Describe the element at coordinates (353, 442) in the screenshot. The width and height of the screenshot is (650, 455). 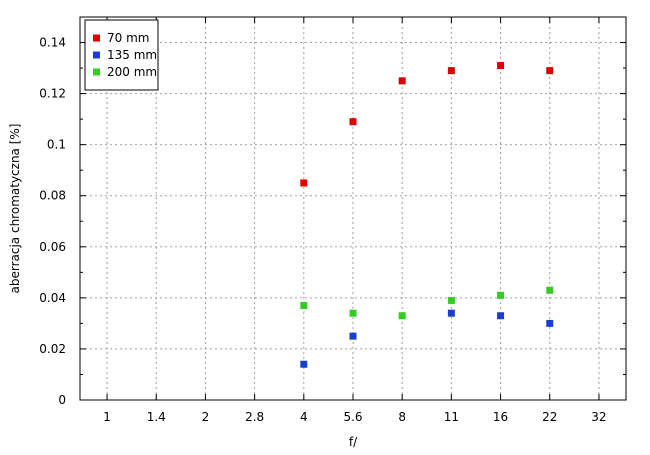
I see `x-axis-label: f/` at that location.